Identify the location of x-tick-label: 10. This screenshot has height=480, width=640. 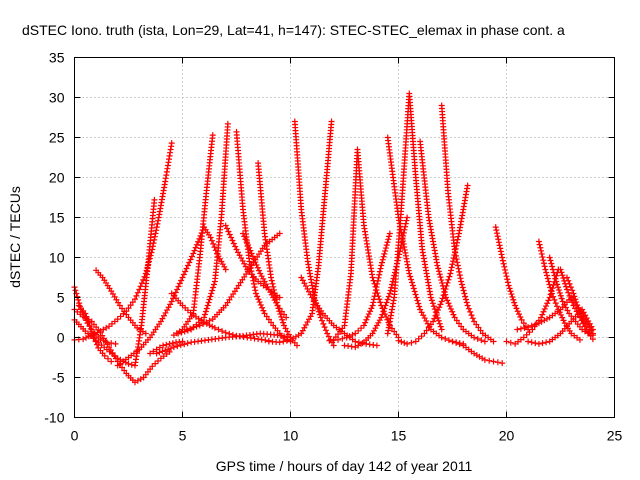
(291, 436).